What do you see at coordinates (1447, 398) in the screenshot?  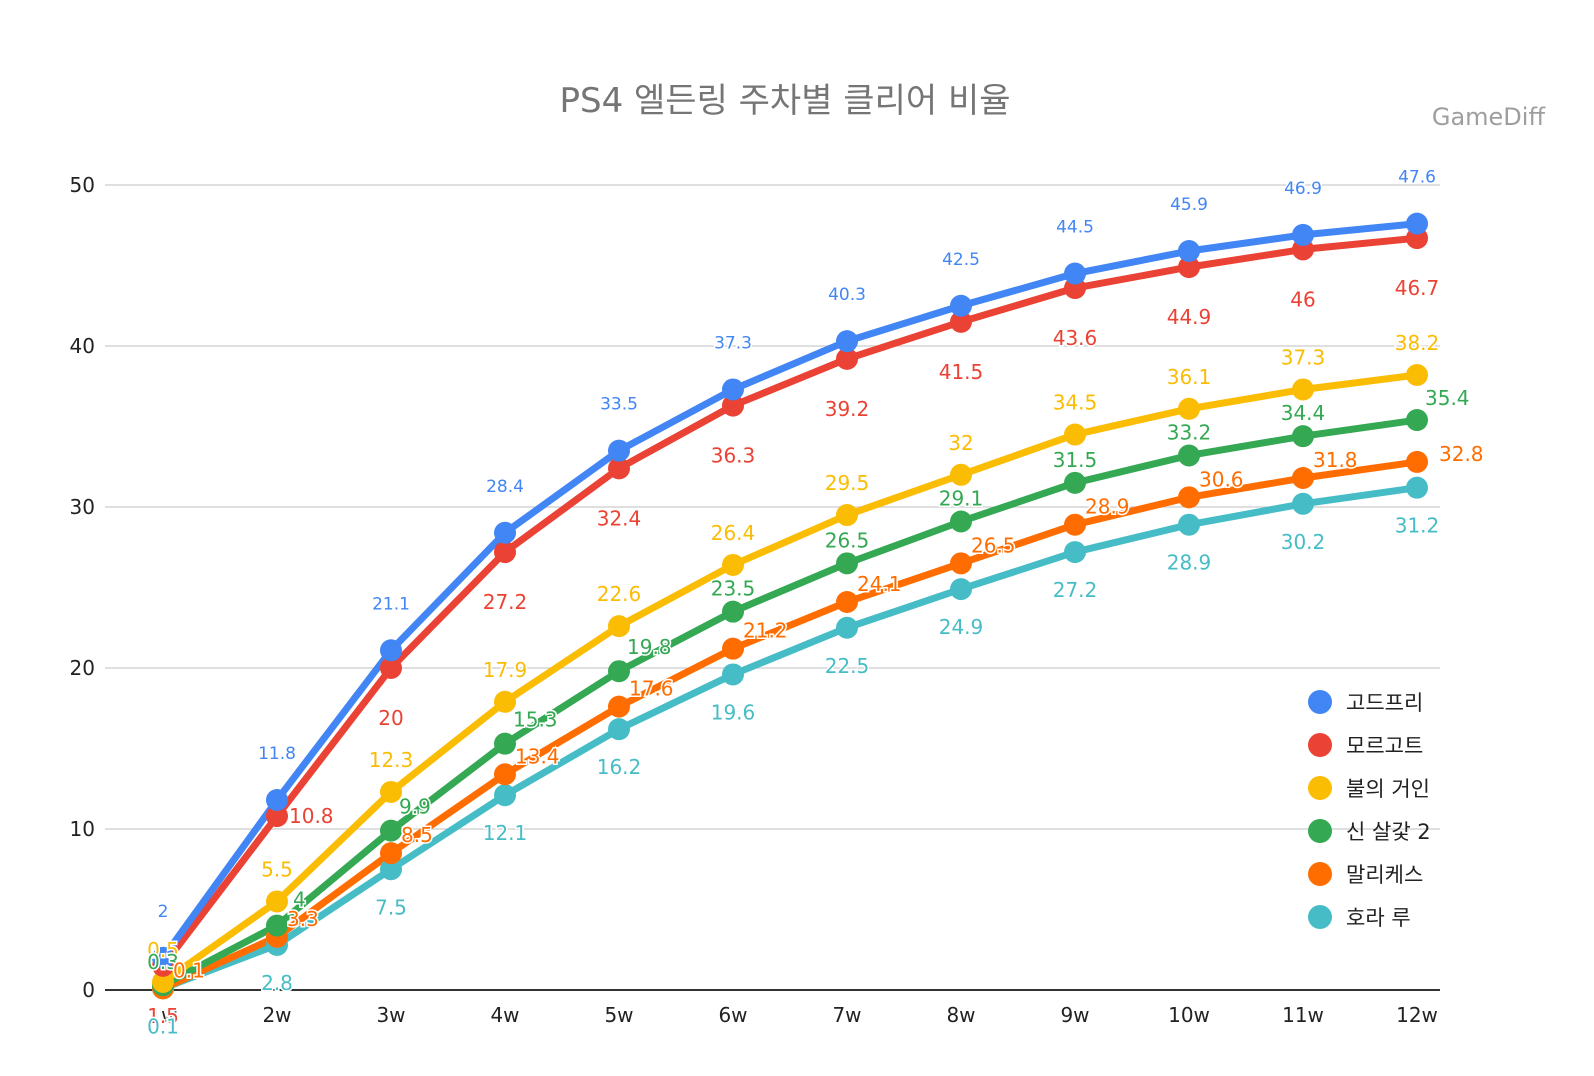 I see `data-label: 35.4` at bounding box center [1447, 398].